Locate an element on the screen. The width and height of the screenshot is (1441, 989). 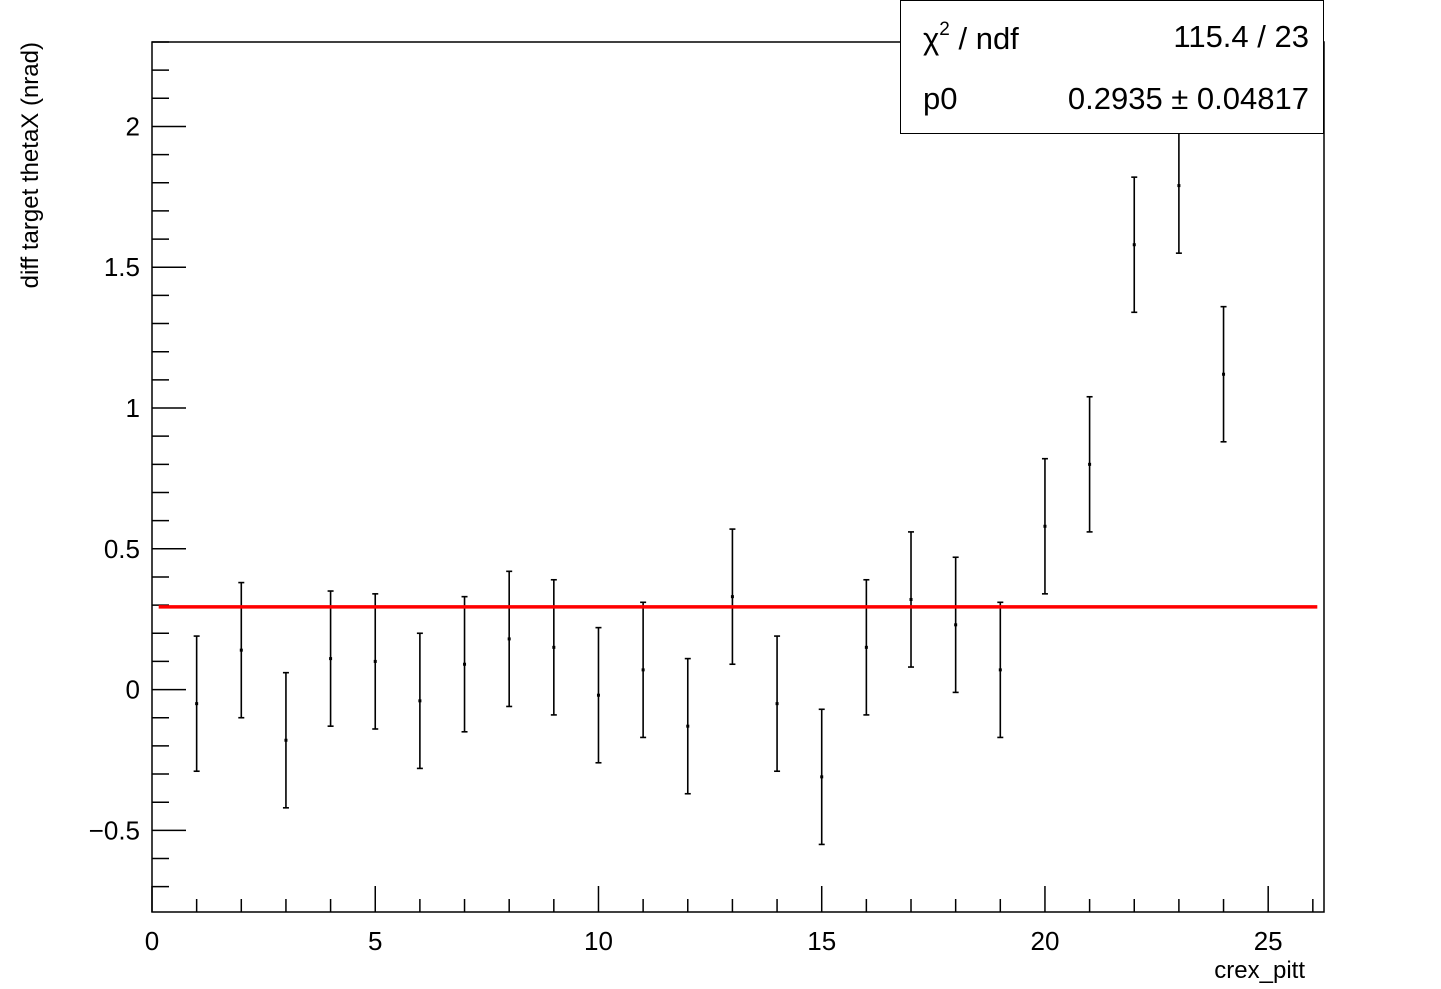
y-axis-tick-labels: −0.5 0 0.5 1 1.5 2 is located at coordinates (114, 478).